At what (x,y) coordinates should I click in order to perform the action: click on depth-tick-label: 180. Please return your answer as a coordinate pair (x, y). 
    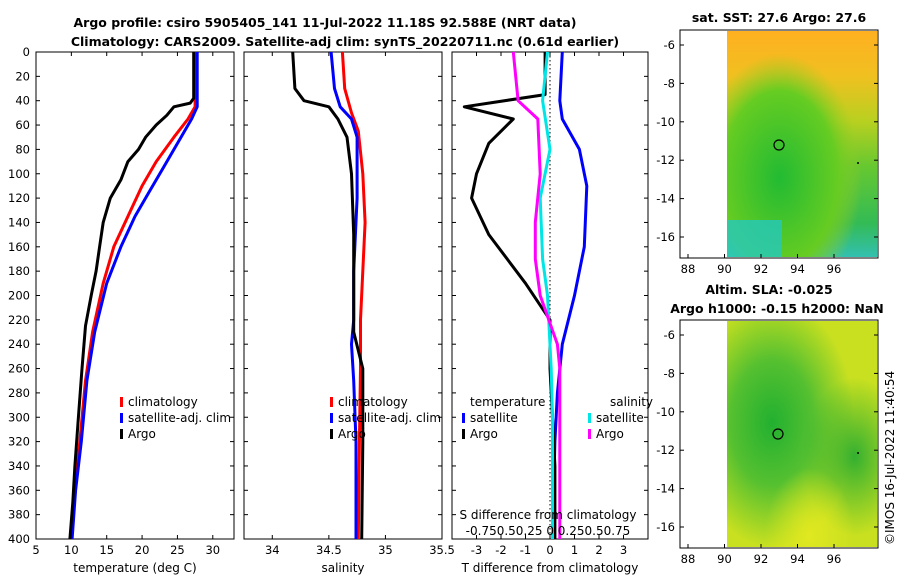
    Looking at the image, I should click on (19, 271).